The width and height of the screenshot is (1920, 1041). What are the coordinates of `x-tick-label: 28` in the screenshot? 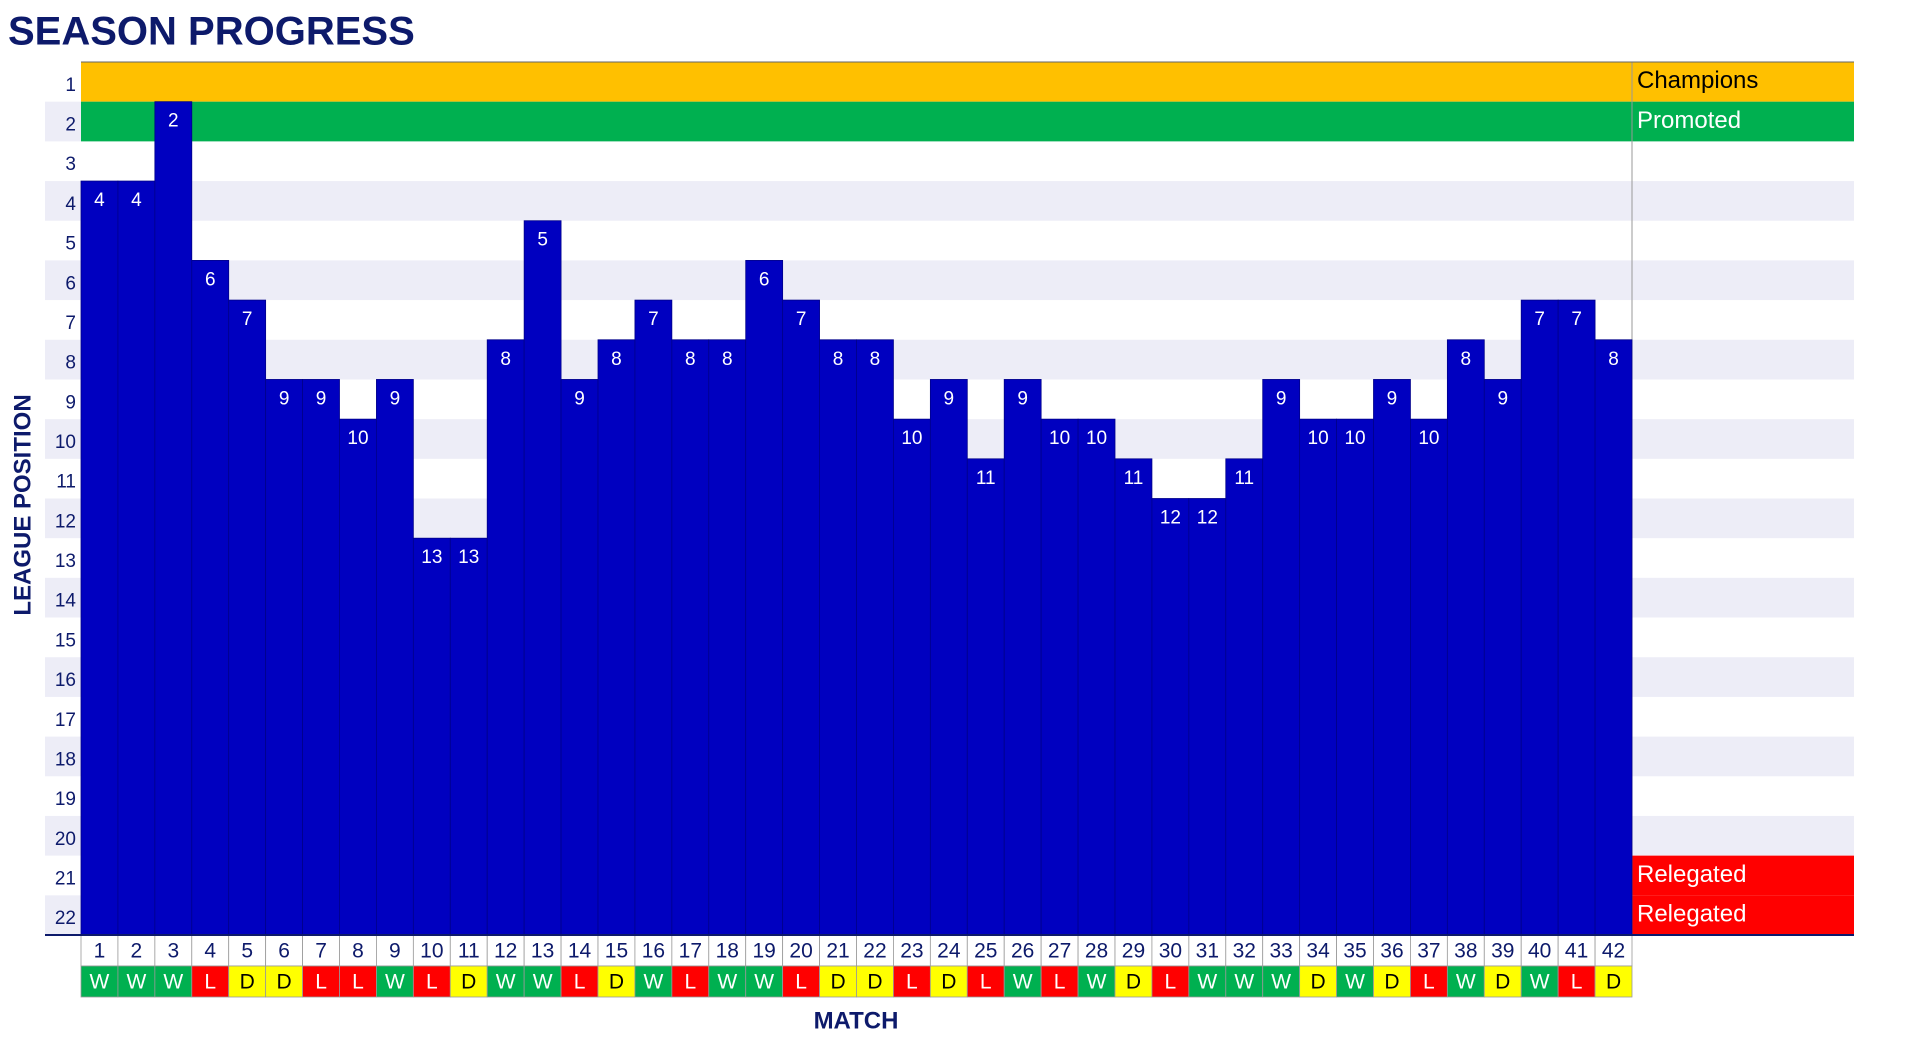 It's located at (1096, 951).